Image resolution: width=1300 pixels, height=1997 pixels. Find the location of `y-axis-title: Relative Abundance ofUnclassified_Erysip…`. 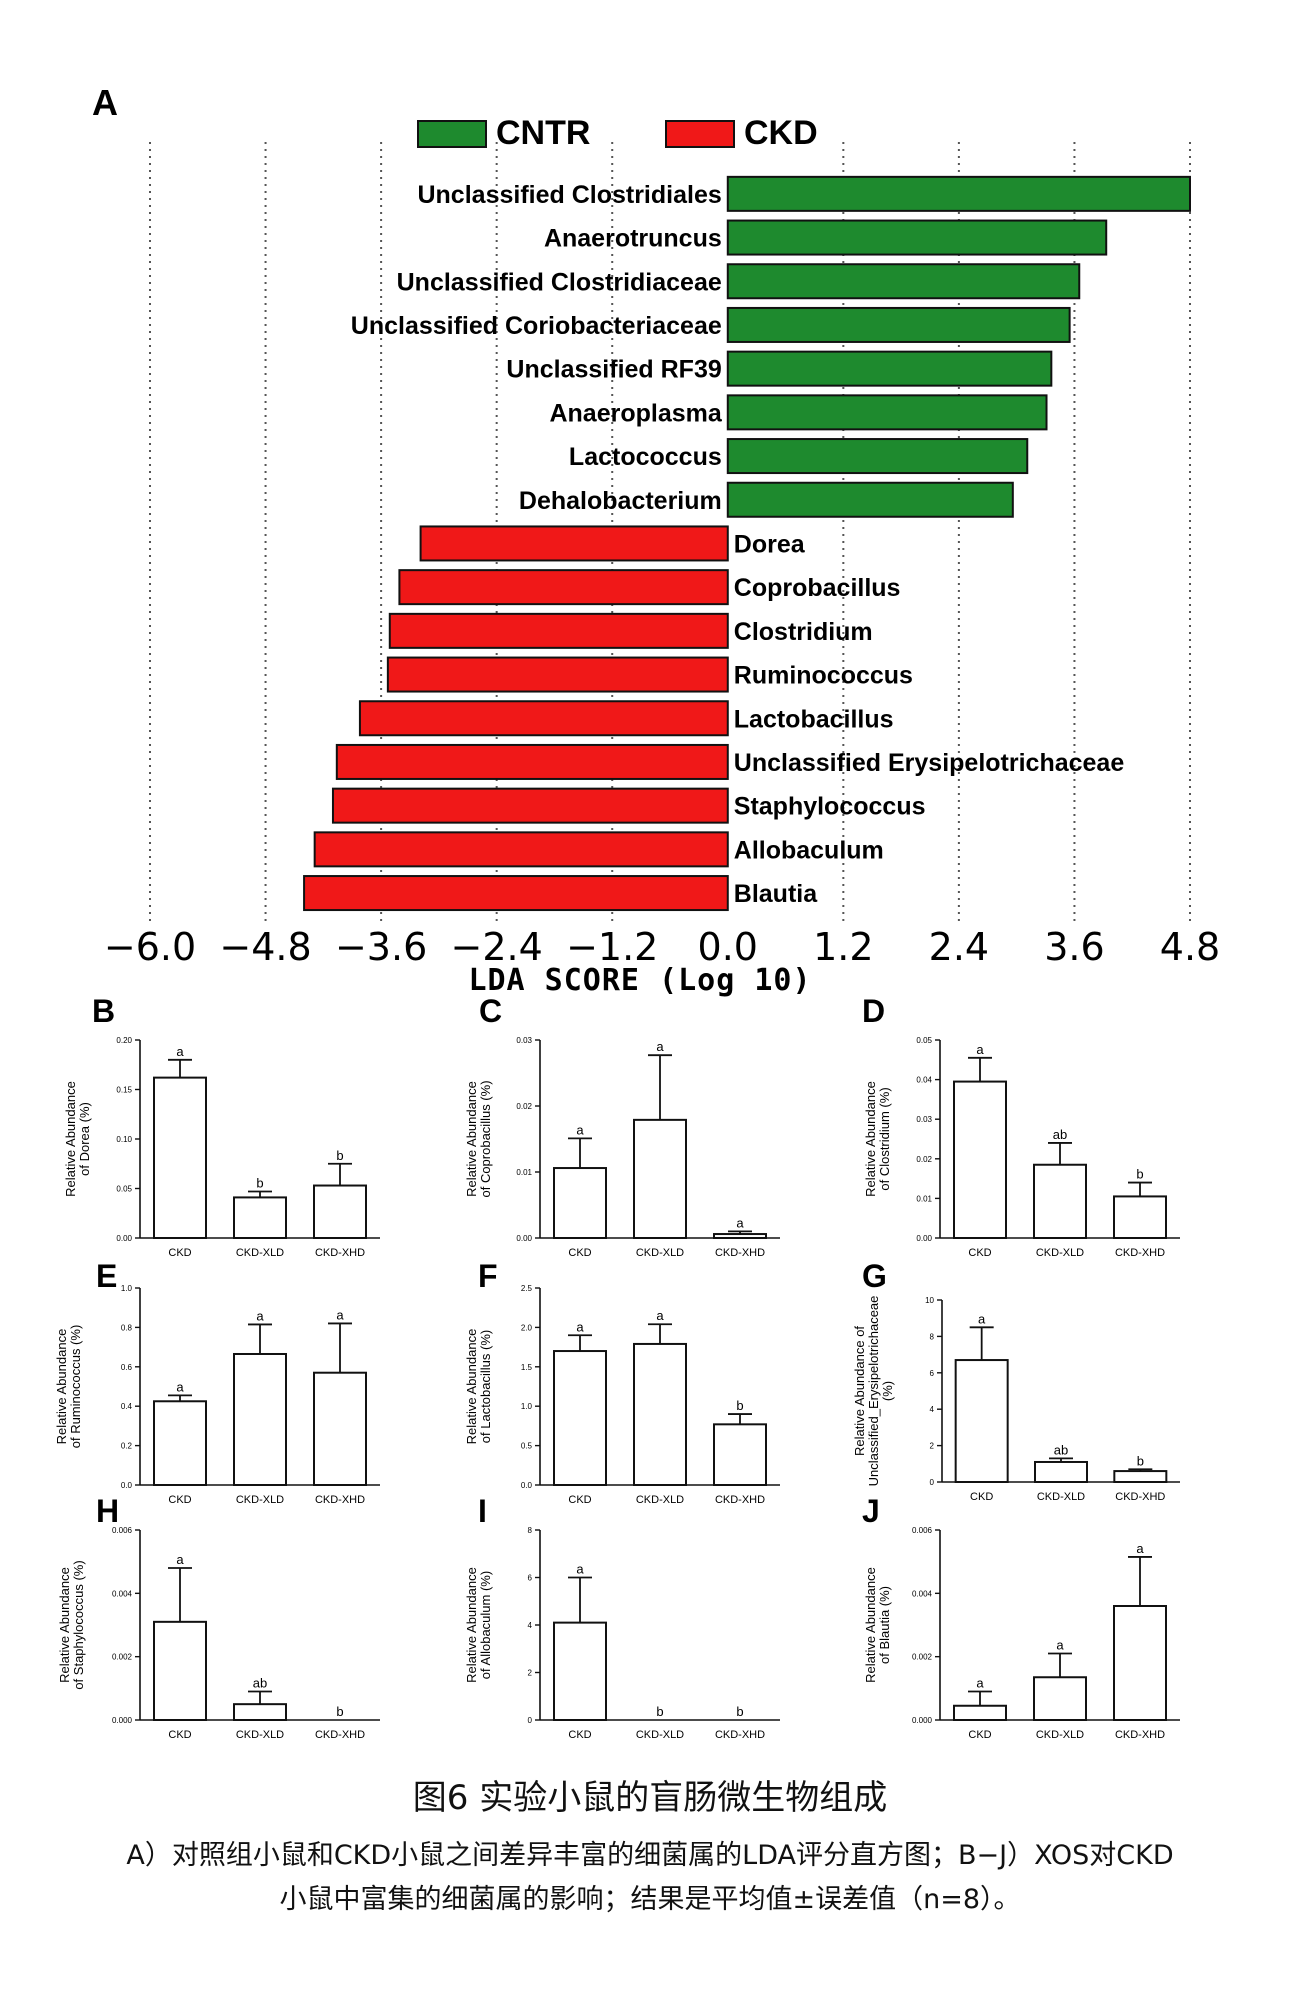

y-axis-title: Relative Abundance ofUnclassified_Erysip… is located at coordinates (873, 1391).